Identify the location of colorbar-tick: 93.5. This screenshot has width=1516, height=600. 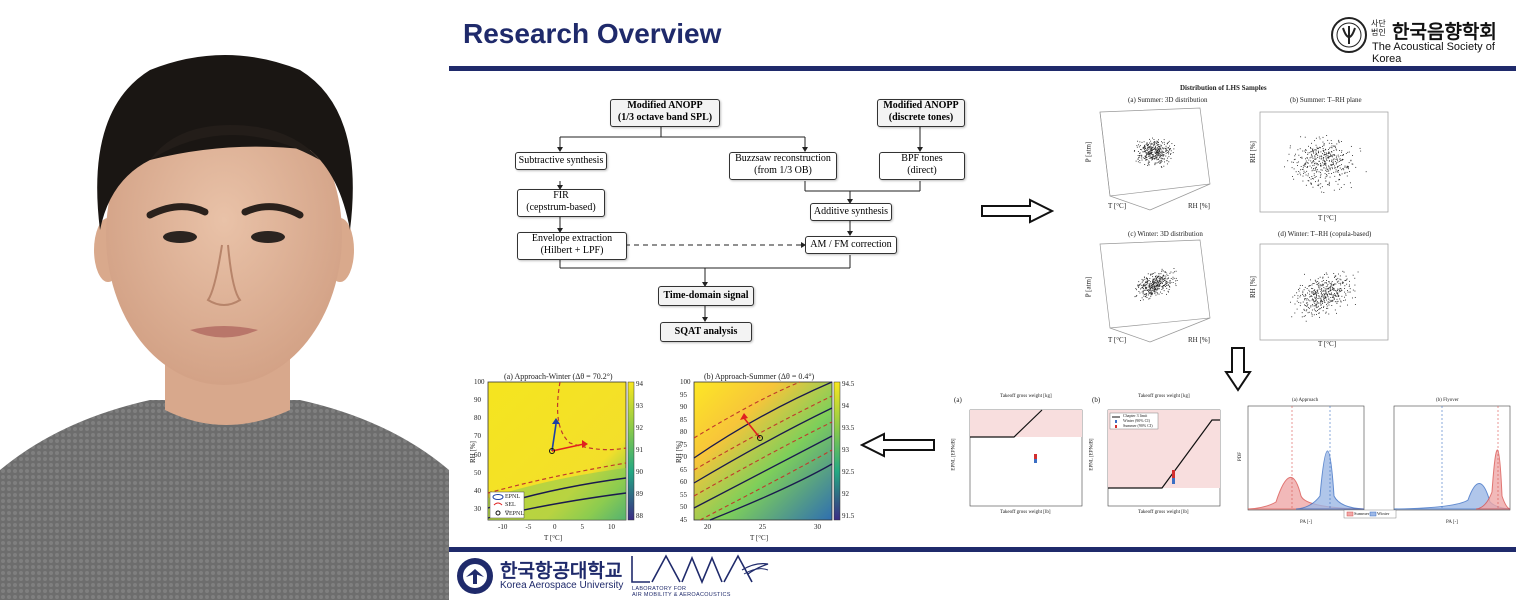
(848, 428).